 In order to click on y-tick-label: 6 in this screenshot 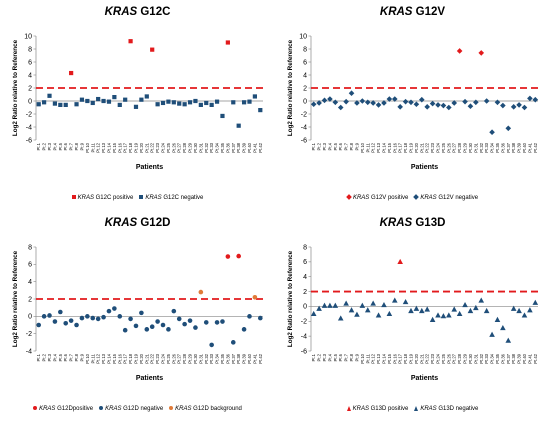, I will do `click(30, 62)`.